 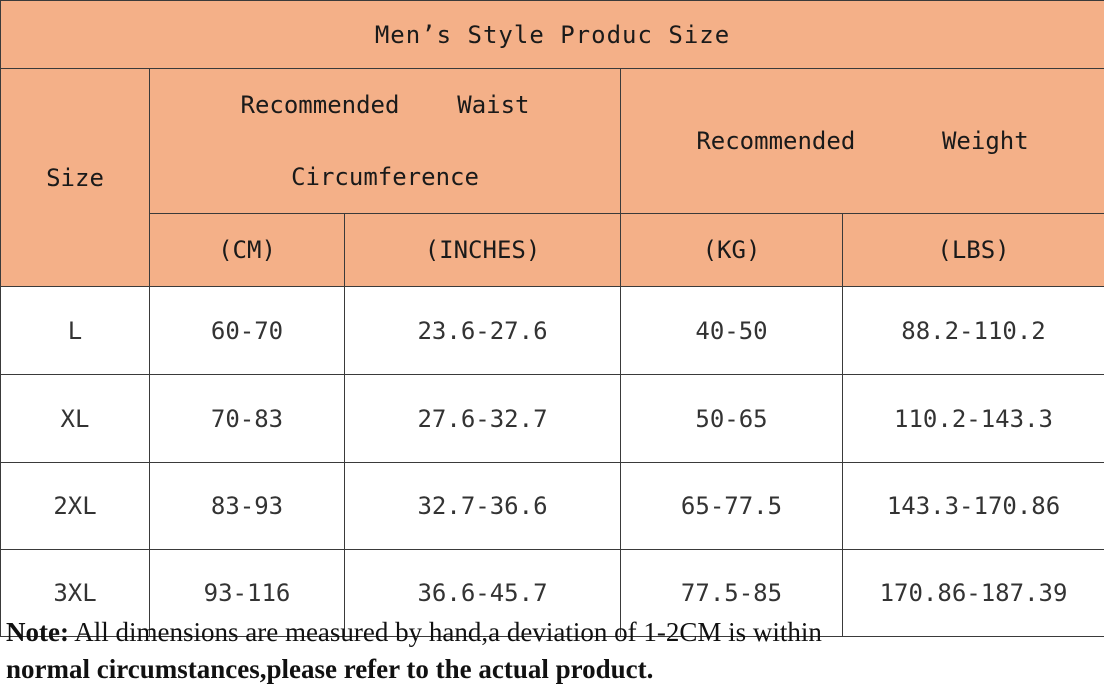 I want to click on waist-group-header: Recommended Waist Circumference, so click(x=385, y=141).